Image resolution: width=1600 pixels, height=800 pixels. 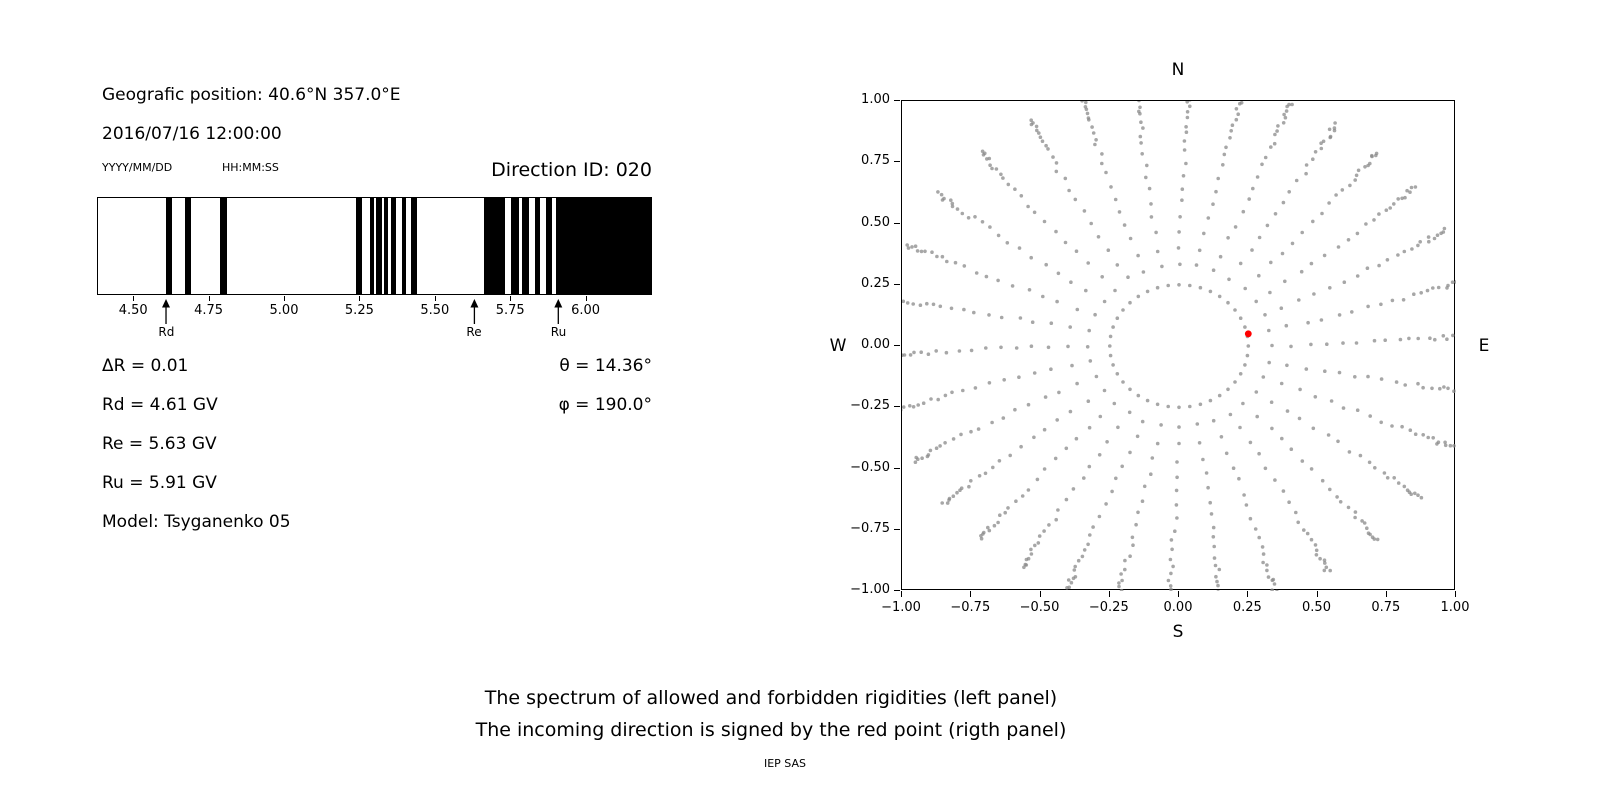 What do you see at coordinates (474, 319) in the screenshot?
I see `marker-re: Re` at bounding box center [474, 319].